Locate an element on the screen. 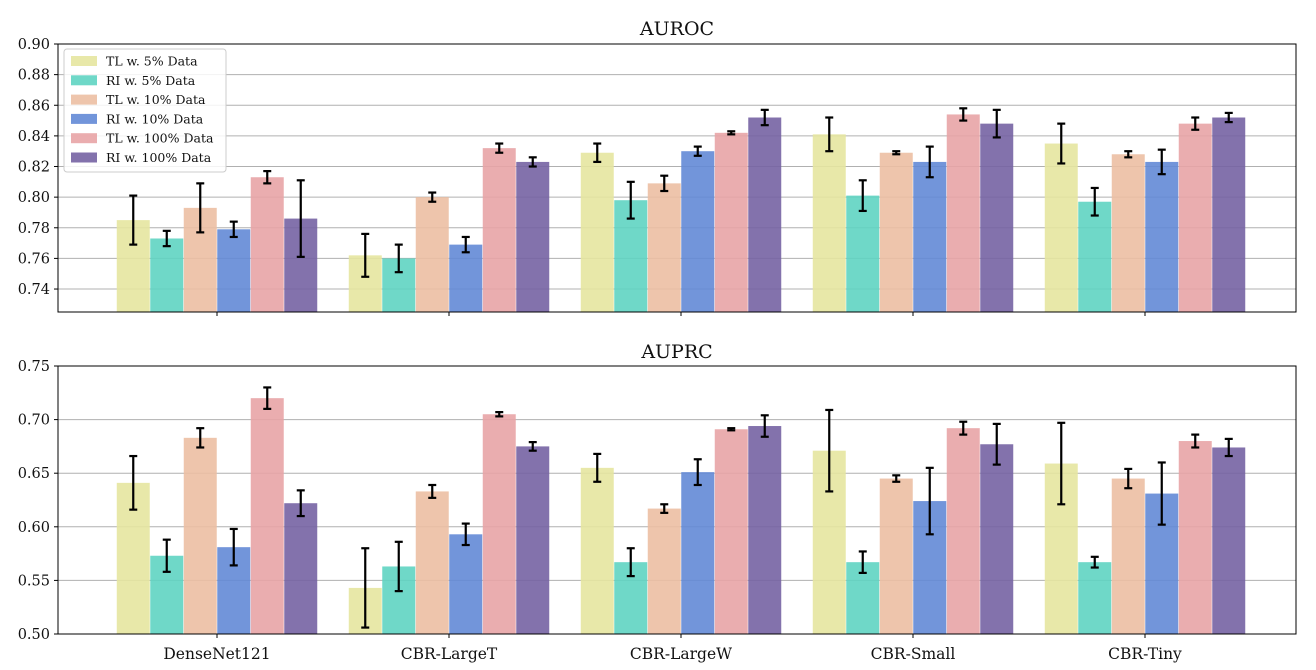  legend-label: TL w. 5% Data is located at coordinates (152, 61).